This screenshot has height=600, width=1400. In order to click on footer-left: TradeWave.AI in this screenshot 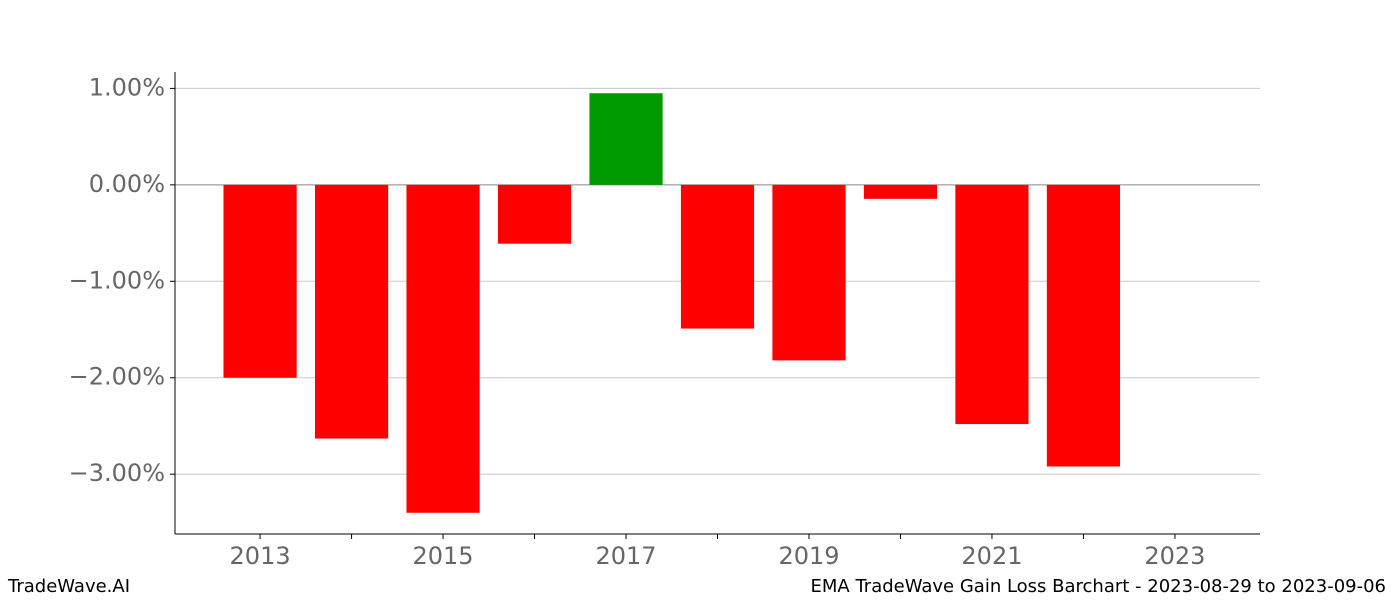, I will do `click(68, 586)`.